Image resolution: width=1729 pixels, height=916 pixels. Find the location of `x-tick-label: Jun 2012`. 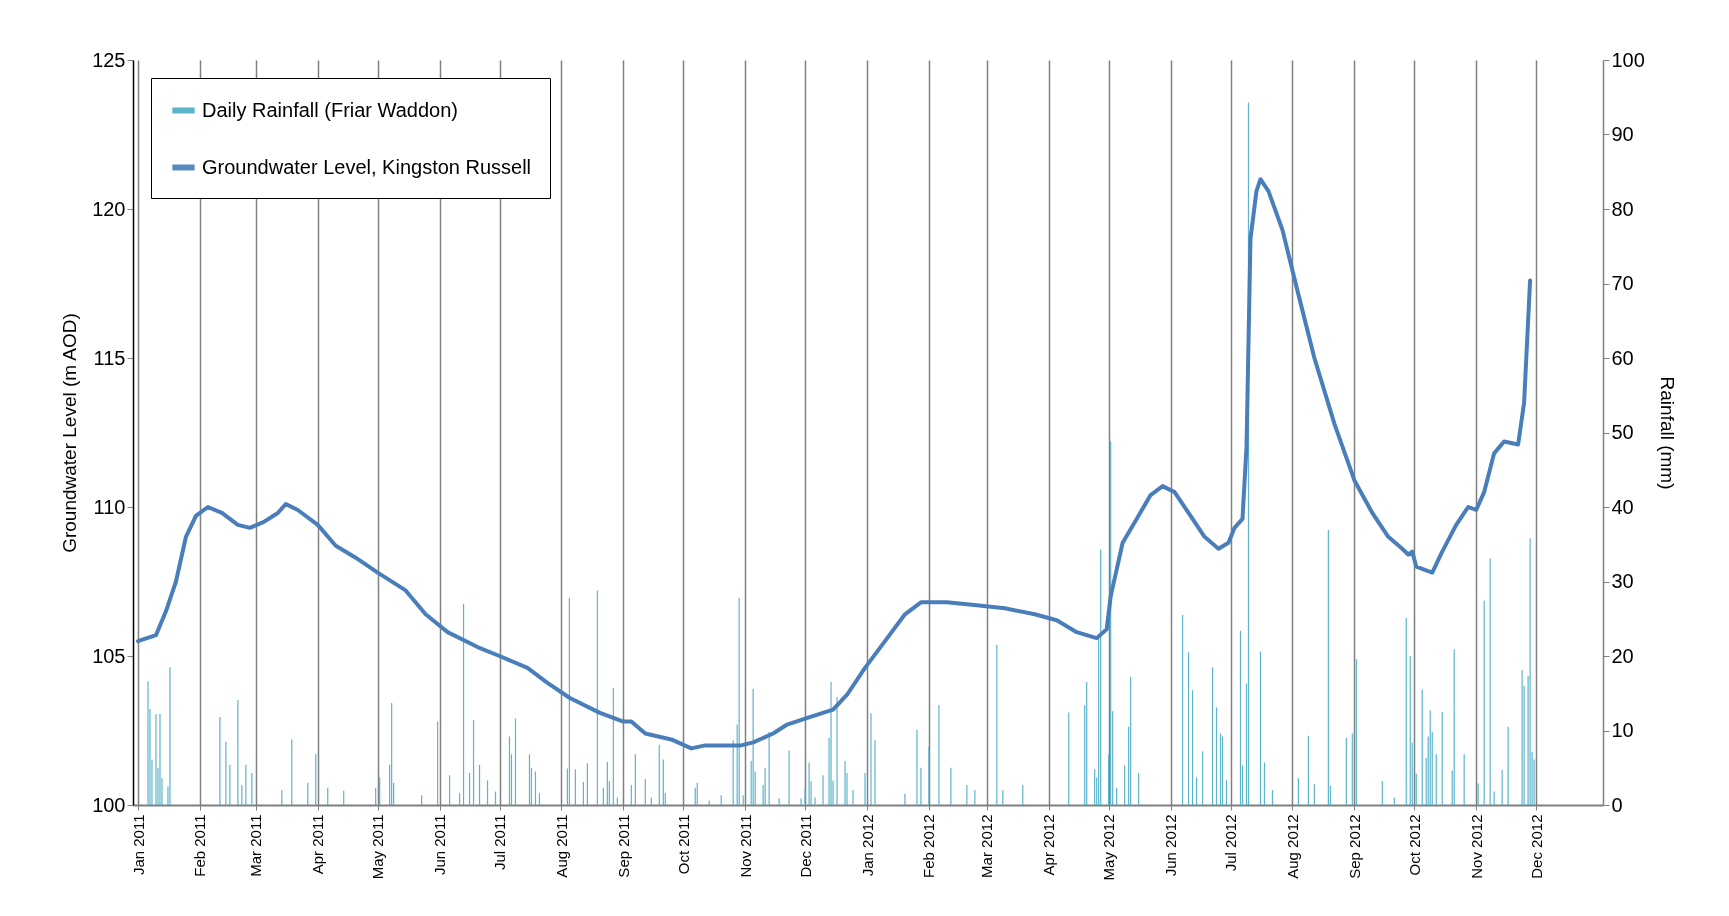

x-tick-label: Jun 2012 is located at coordinates (1171, 845).